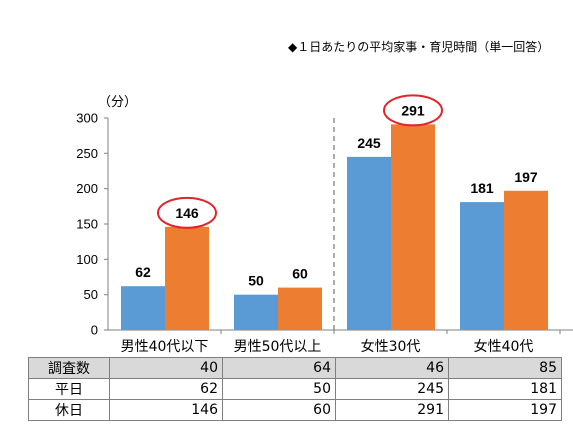 Image resolution: width=573 pixels, height=447 pixels. I want to click on table-row: 調査数 40 64 46 85, so click(295, 368).